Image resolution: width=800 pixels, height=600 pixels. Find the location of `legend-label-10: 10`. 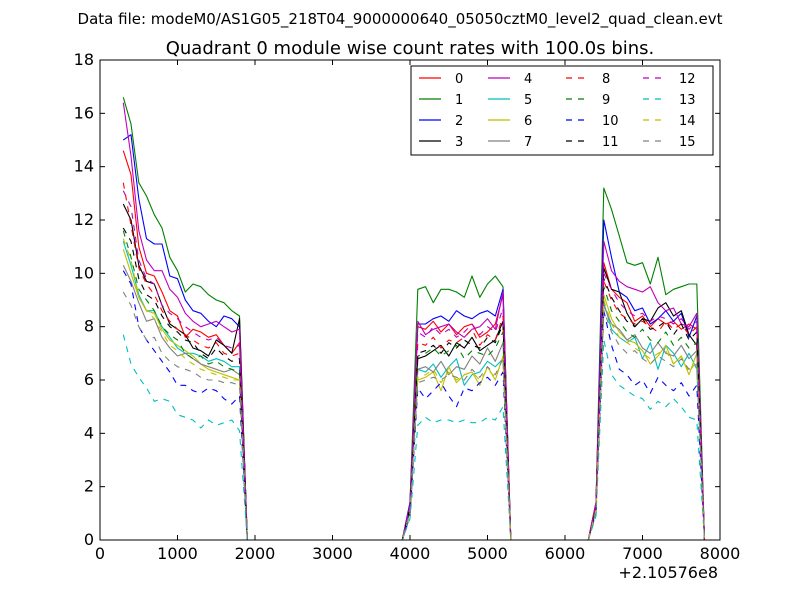

legend-label-10: 10 is located at coordinates (610, 121).